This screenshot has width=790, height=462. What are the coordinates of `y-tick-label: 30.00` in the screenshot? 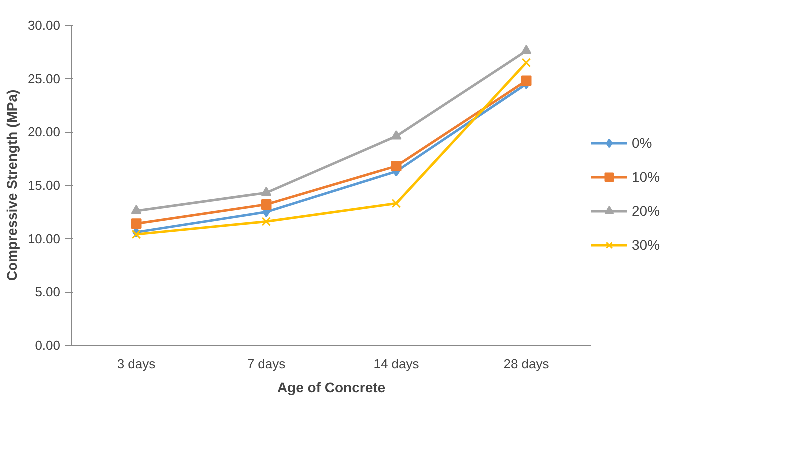 It's located at (44, 25).